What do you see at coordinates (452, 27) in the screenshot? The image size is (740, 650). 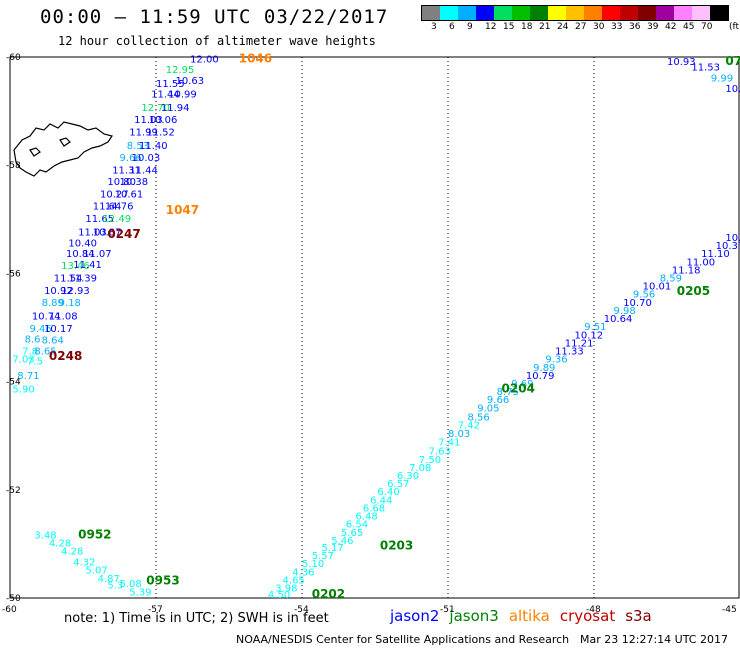 I see `legend-label: 6` at bounding box center [452, 27].